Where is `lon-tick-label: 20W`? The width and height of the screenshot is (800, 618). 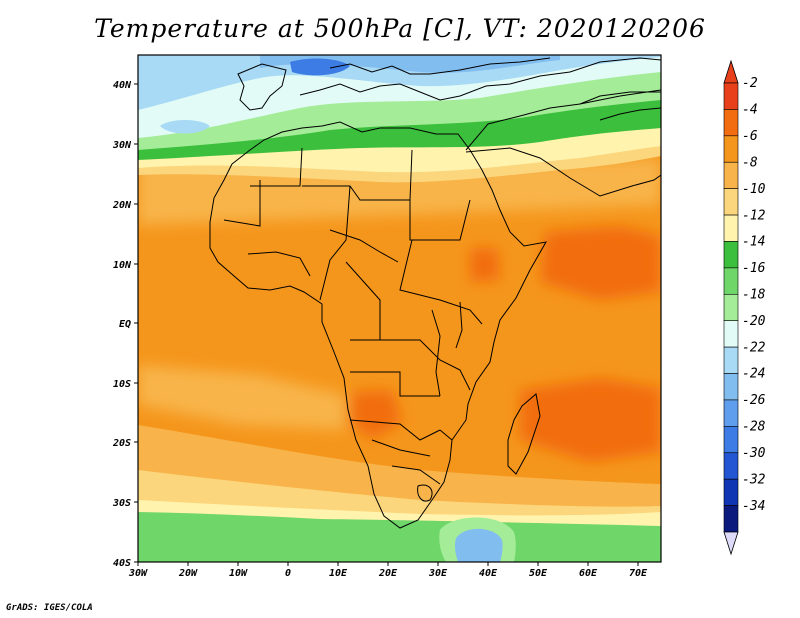
lon-tick-label: 20W is located at coordinates (188, 573).